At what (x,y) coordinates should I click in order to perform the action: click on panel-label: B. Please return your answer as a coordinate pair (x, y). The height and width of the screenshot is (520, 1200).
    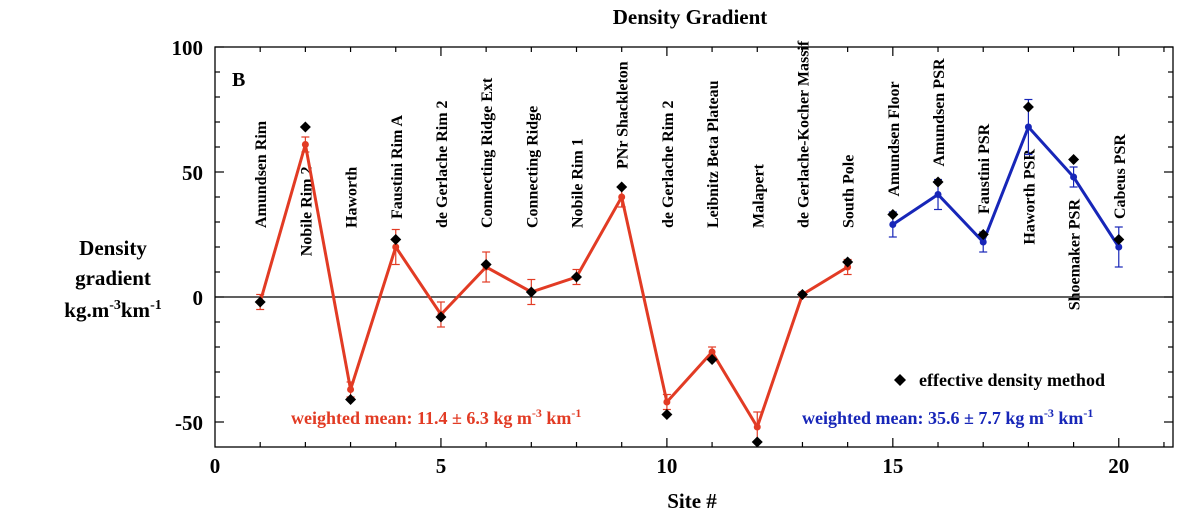
    Looking at the image, I should click on (238, 80).